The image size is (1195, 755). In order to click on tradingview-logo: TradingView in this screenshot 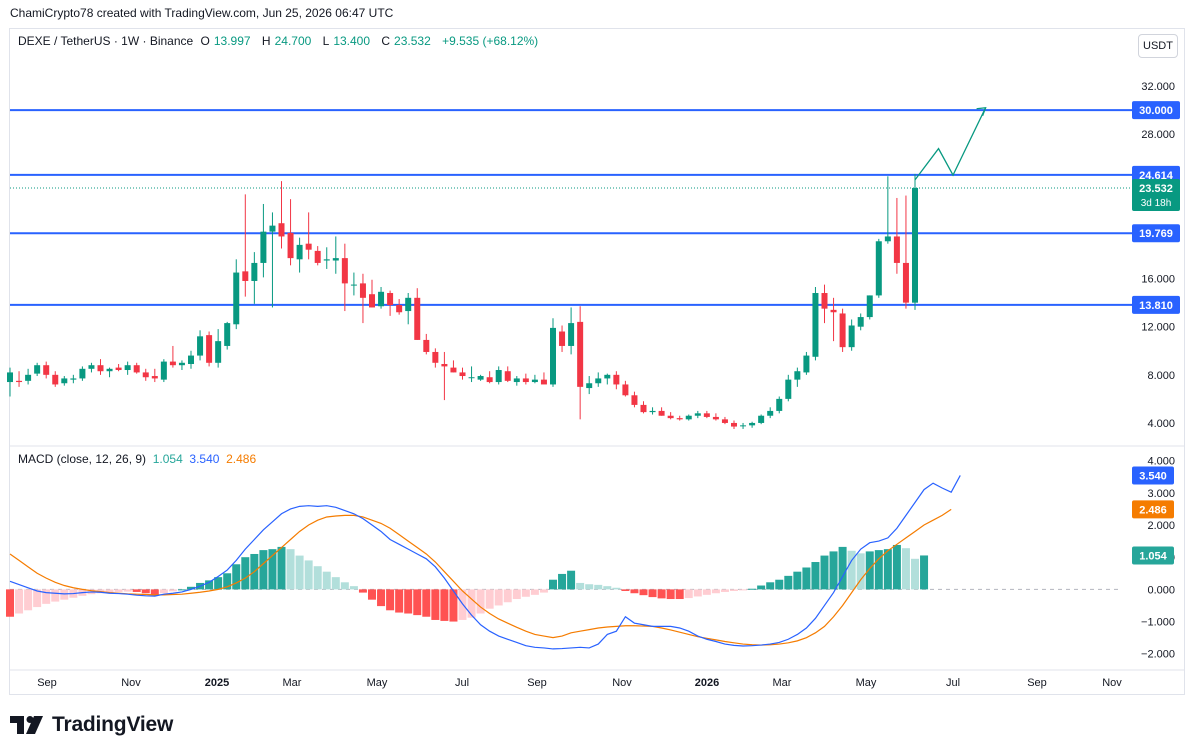, I will do `click(91, 725)`.